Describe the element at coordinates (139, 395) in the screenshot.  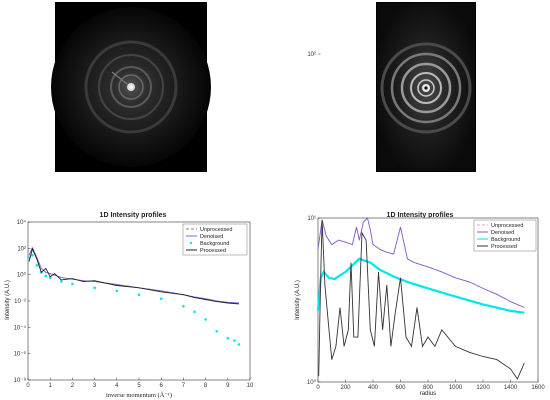
I see `chart1-xlabel: inverse momentum (Å⁻¹)` at that location.